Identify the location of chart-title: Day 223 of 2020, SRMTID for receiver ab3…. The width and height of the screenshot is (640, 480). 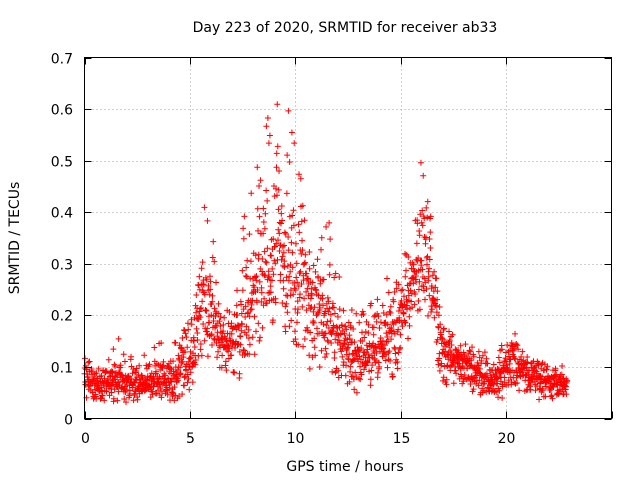
(345, 28).